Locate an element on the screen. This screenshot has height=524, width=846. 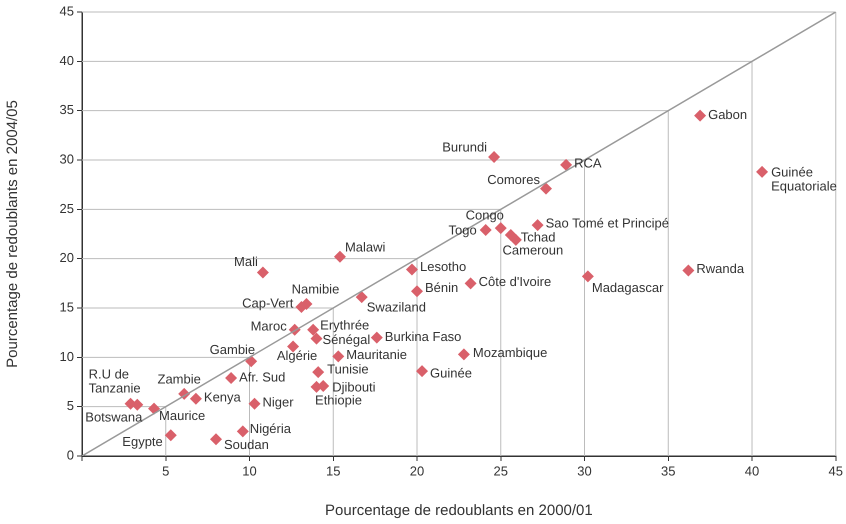
annotation: Guinée Equatoriale is located at coordinates (804, 179).